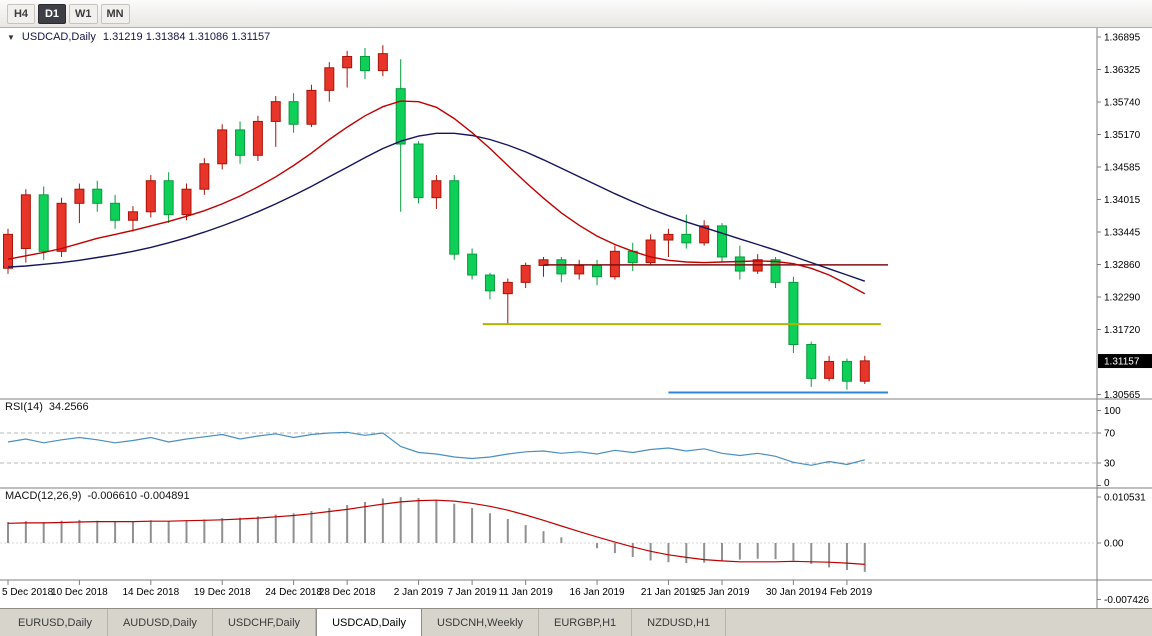  What do you see at coordinates (668, 592) in the screenshot?
I see `svg-text: 21 Jan 2019` at bounding box center [668, 592].